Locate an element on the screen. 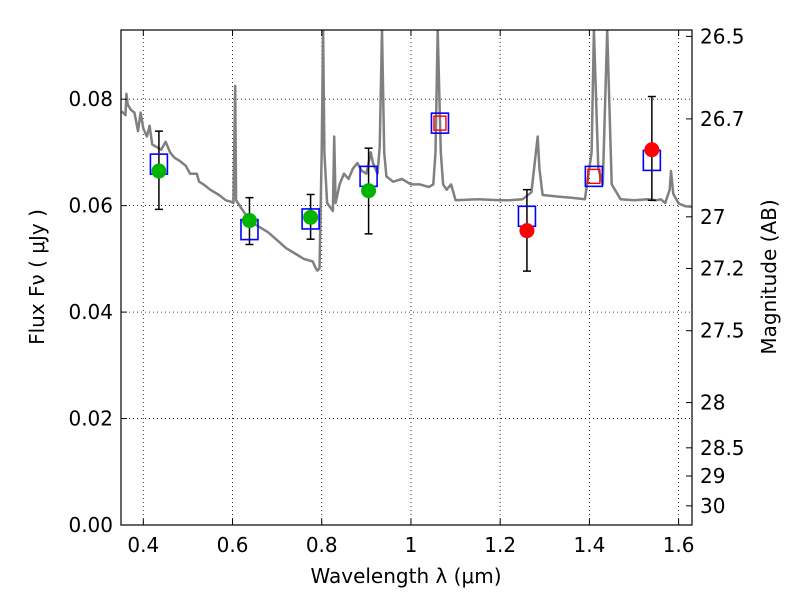  x-tick-label: 1.6 is located at coordinates (679, 545).